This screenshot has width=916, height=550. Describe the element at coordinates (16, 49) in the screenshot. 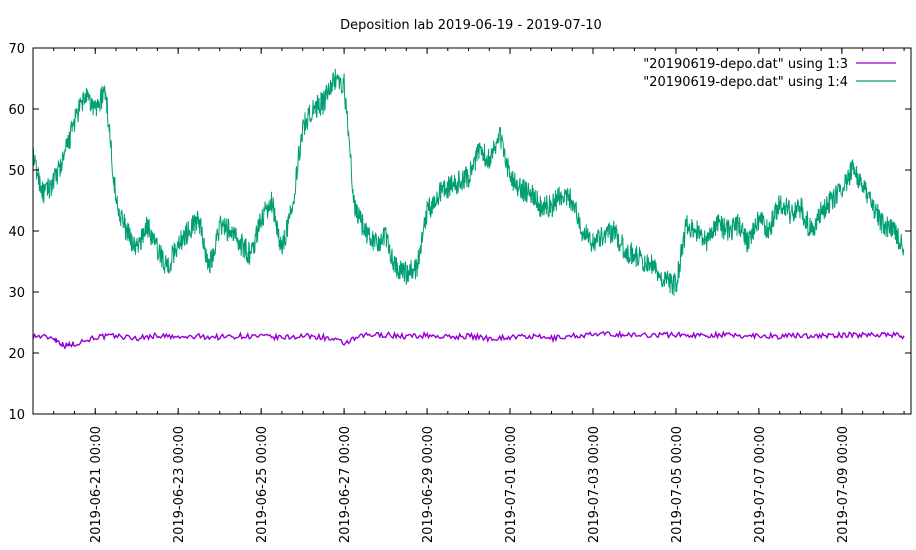

I see `y-tick-label: 70` at that location.